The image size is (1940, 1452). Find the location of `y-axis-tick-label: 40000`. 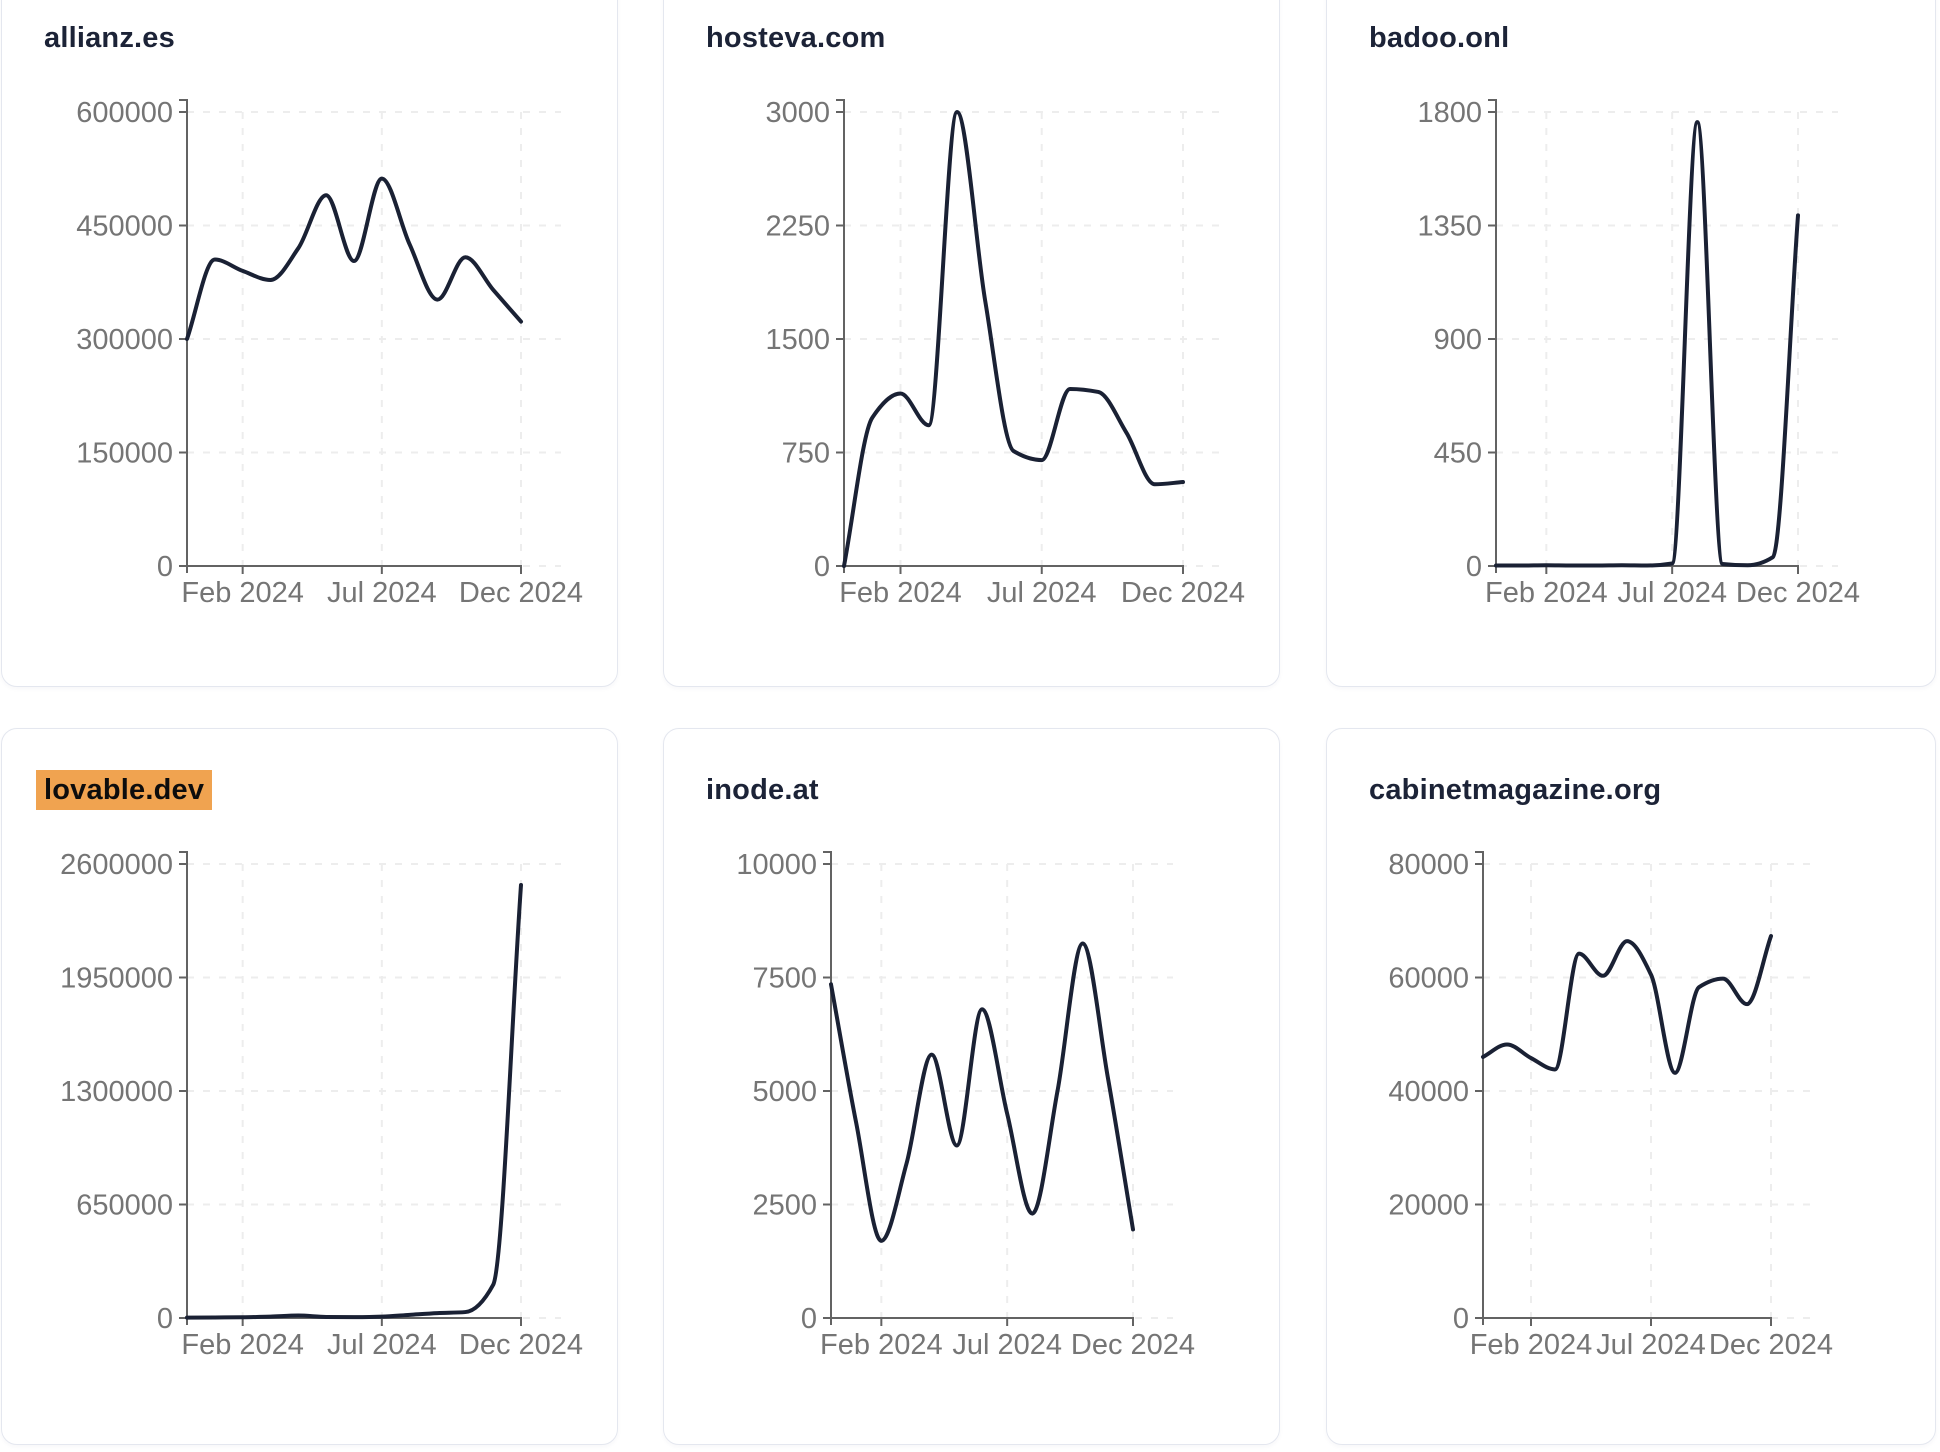

y-axis-tick-label: 40000 is located at coordinates (1428, 1092).